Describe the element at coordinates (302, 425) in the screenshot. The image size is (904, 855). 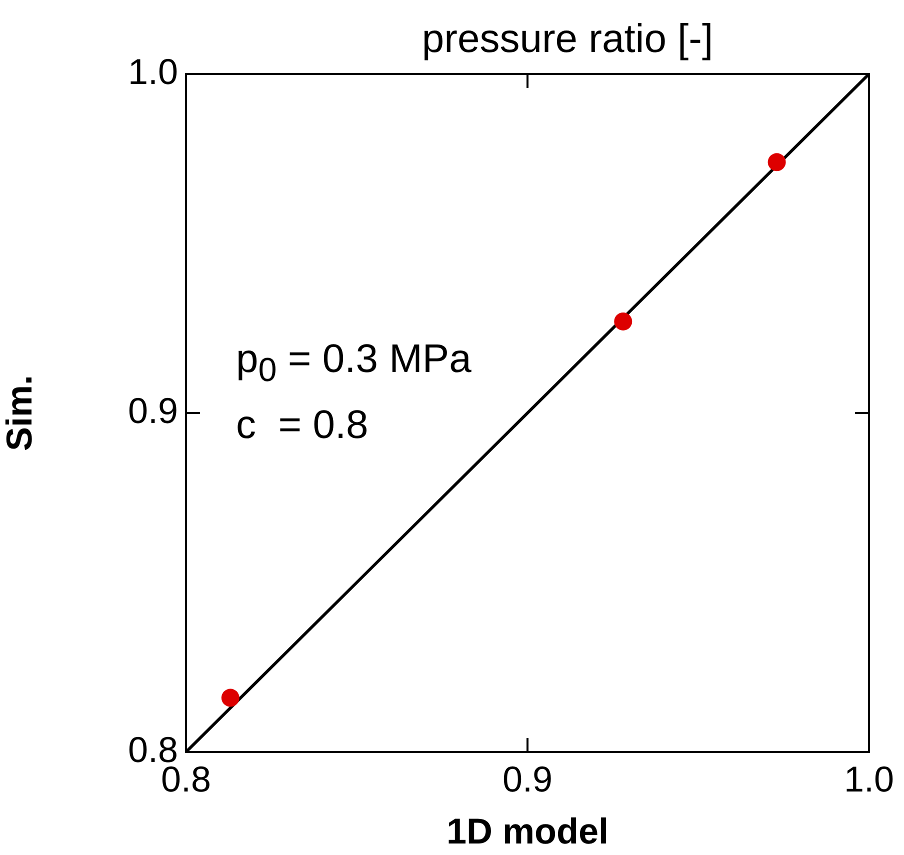
I see `annotation: c = 0.8` at that location.